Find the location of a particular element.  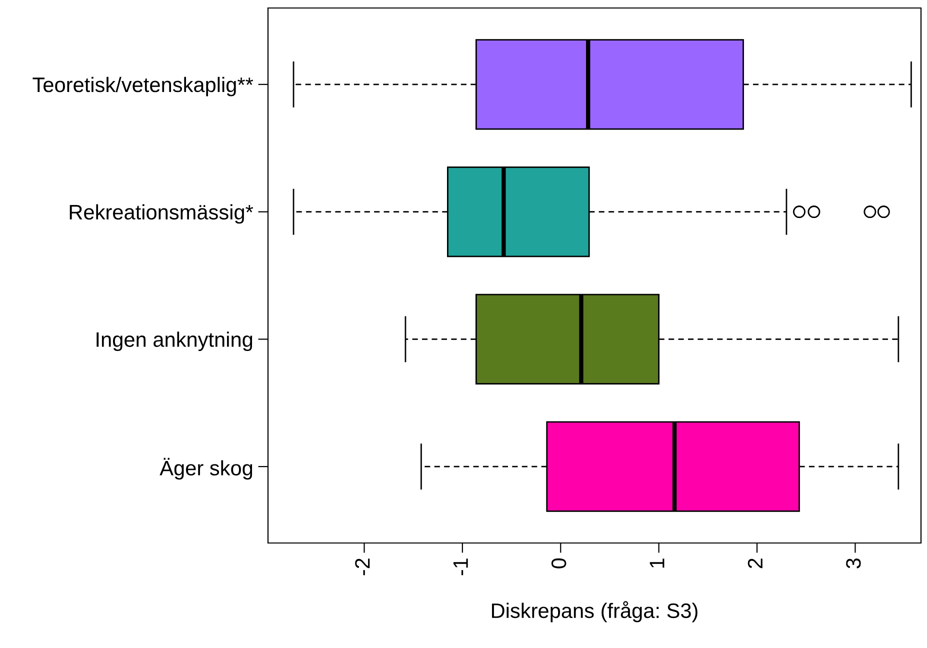

x-tick-label: 0 is located at coordinates (558, 563).